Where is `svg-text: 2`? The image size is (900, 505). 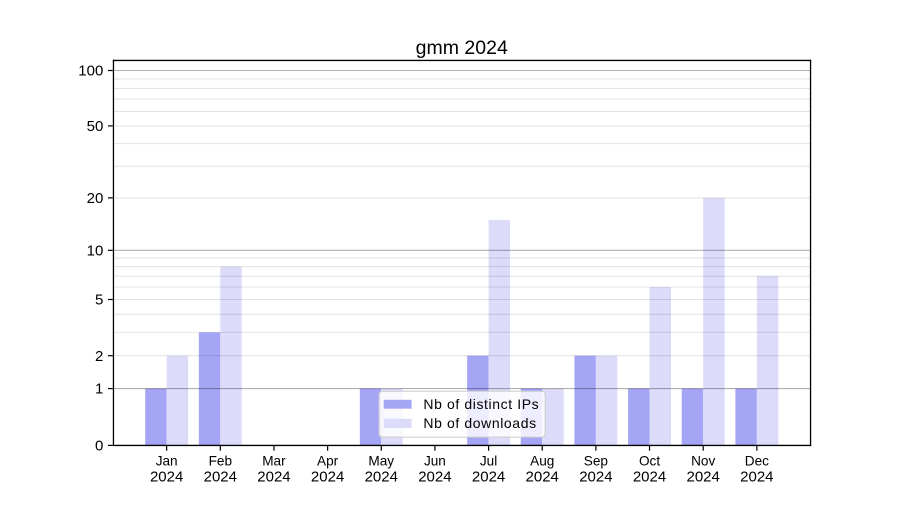
svg-text: 2 is located at coordinates (99, 356).